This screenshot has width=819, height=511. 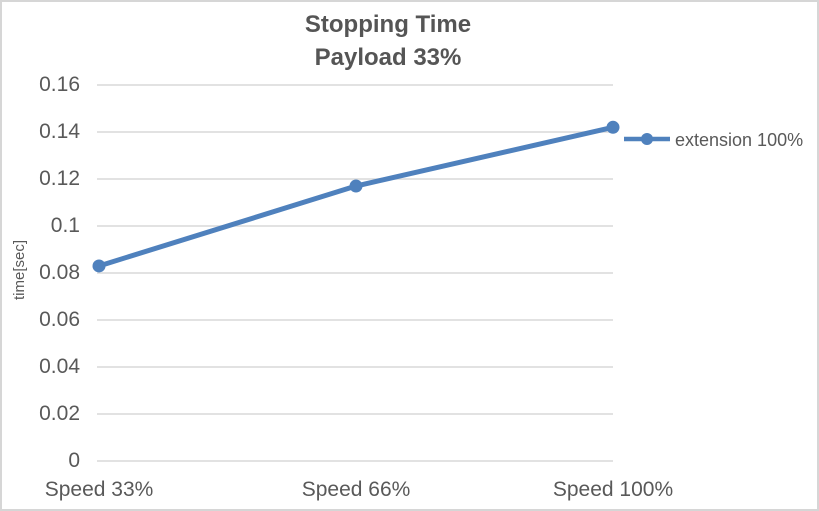 What do you see at coordinates (59, 366) in the screenshot?
I see `y-tick-label: 0.04` at bounding box center [59, 366].